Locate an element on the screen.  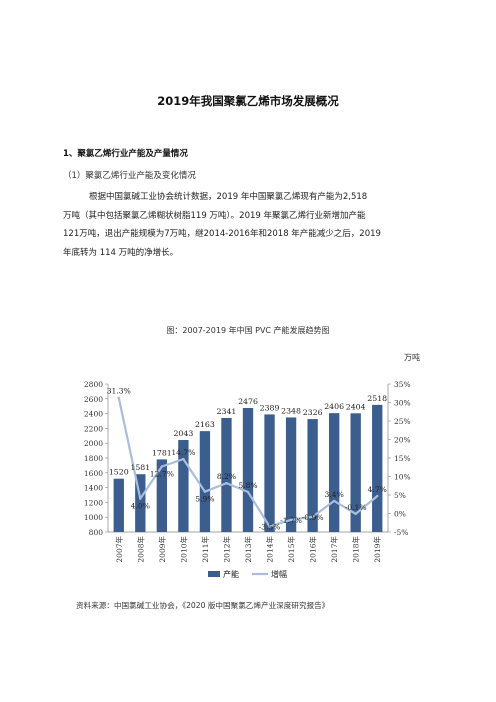
left-tick-label: 1800 is located at coordinates (93, 458).